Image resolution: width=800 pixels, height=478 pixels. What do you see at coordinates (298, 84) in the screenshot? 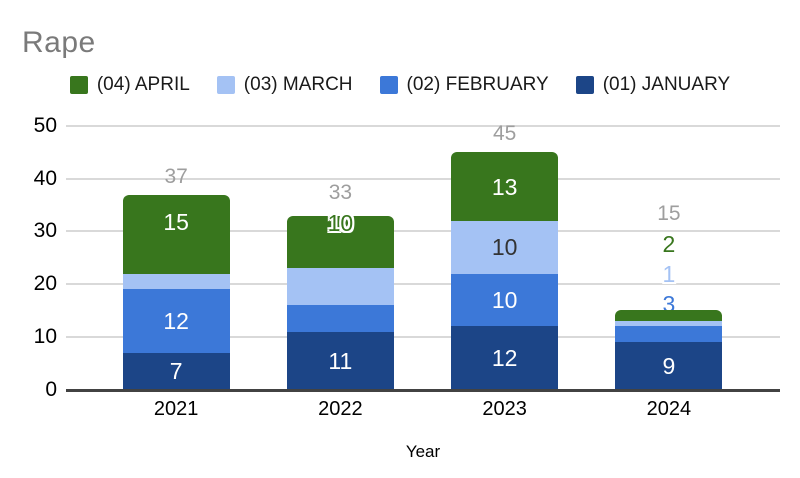
I see `legend-label: (03) MARCH` at bounding box center [298, 84].